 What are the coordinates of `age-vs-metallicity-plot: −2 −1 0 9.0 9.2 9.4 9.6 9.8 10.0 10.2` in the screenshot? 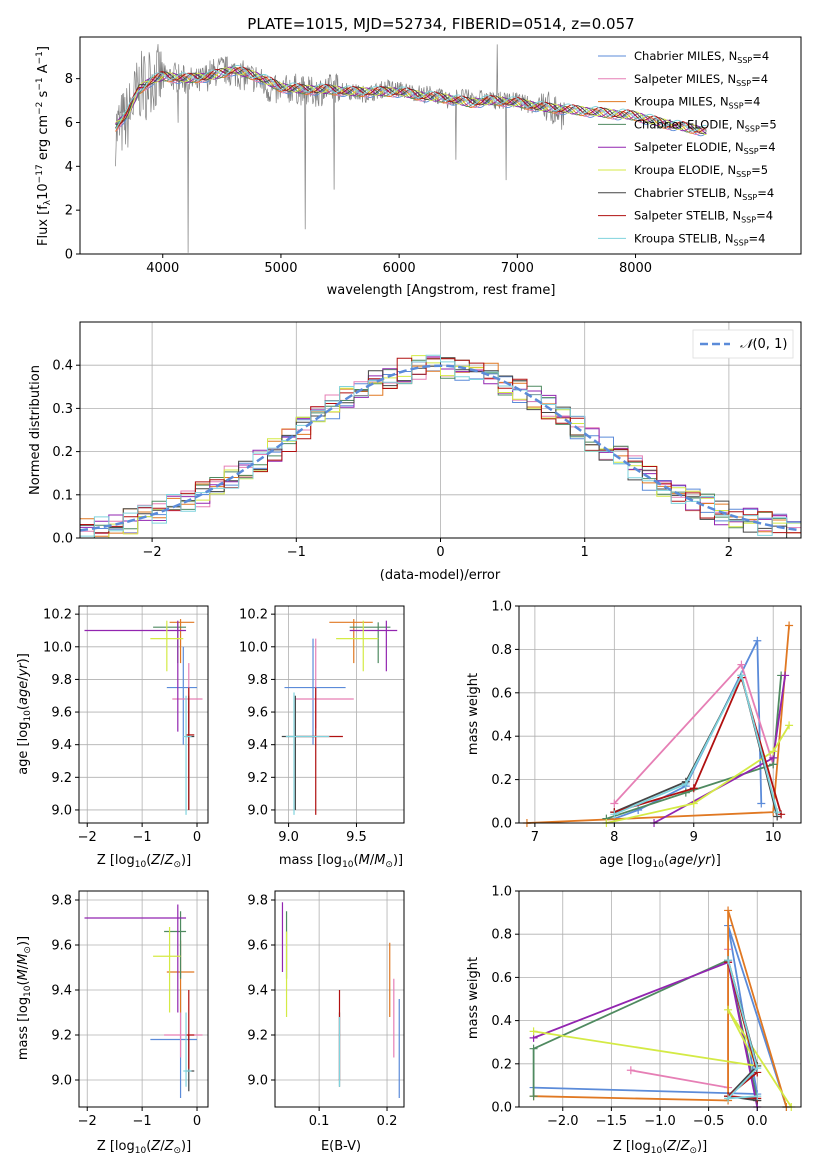 It's located at (126, 725).